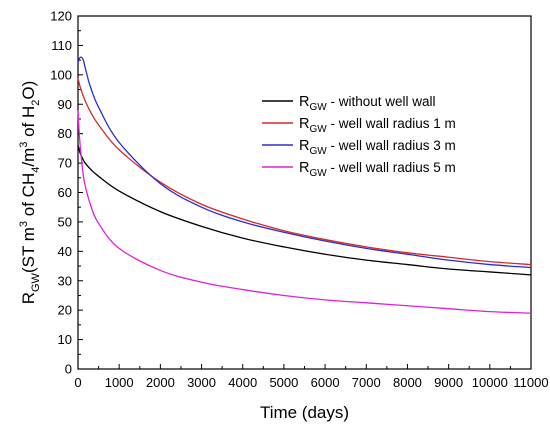 The width and height of the screenshot is (550, 430). What do you see at coordinates (377, 169) in the screenshot?
I see `legend-label-4: RGW - well wall radius 5 m` at bounding box center [377, 169].